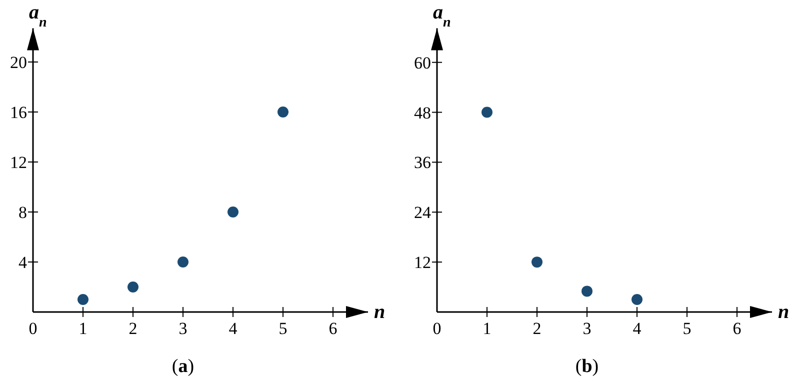 The image size is (801, 386). I want to click on text: (b), so click(587, 366).